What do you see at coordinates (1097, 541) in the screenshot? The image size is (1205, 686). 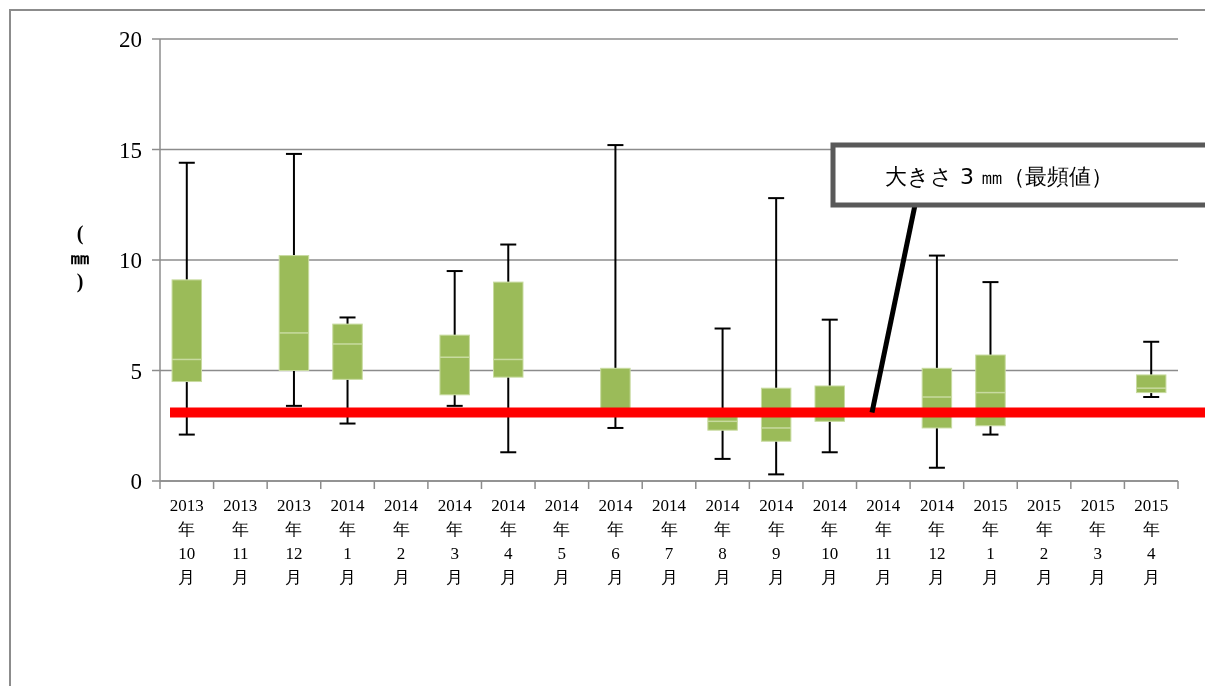 I see `x-tick-label: 2015年3月` at bounding box center [1097, 541].